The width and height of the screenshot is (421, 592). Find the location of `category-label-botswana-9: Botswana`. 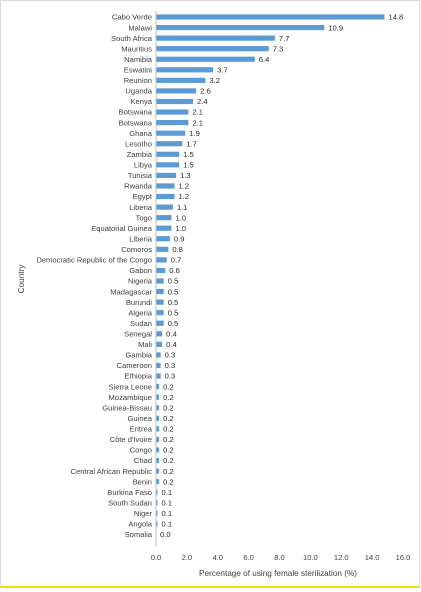

category-label-botswana-9: Botswana is located at coordinates (136, 112).